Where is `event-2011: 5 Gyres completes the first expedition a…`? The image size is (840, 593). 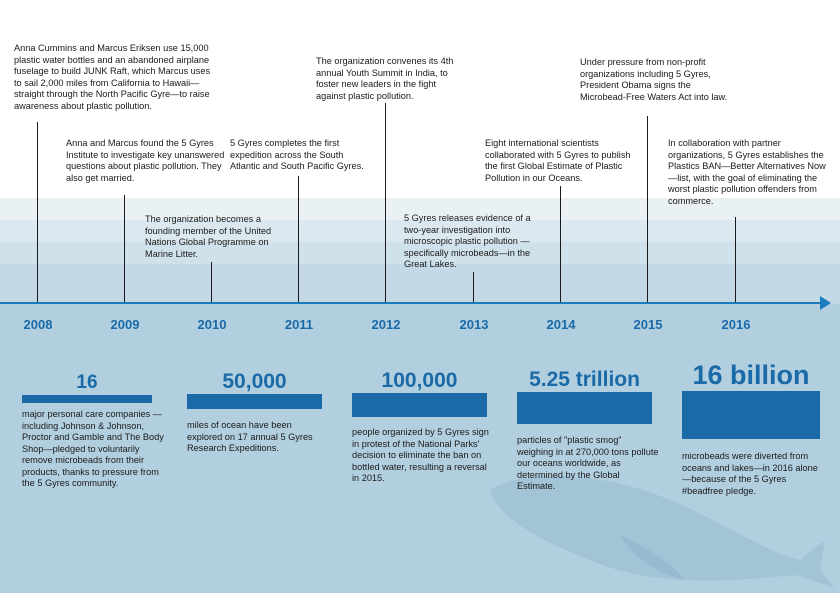
event-2011: 5 Gyres completes the first expedition a… is located at coordinates (297, 154).